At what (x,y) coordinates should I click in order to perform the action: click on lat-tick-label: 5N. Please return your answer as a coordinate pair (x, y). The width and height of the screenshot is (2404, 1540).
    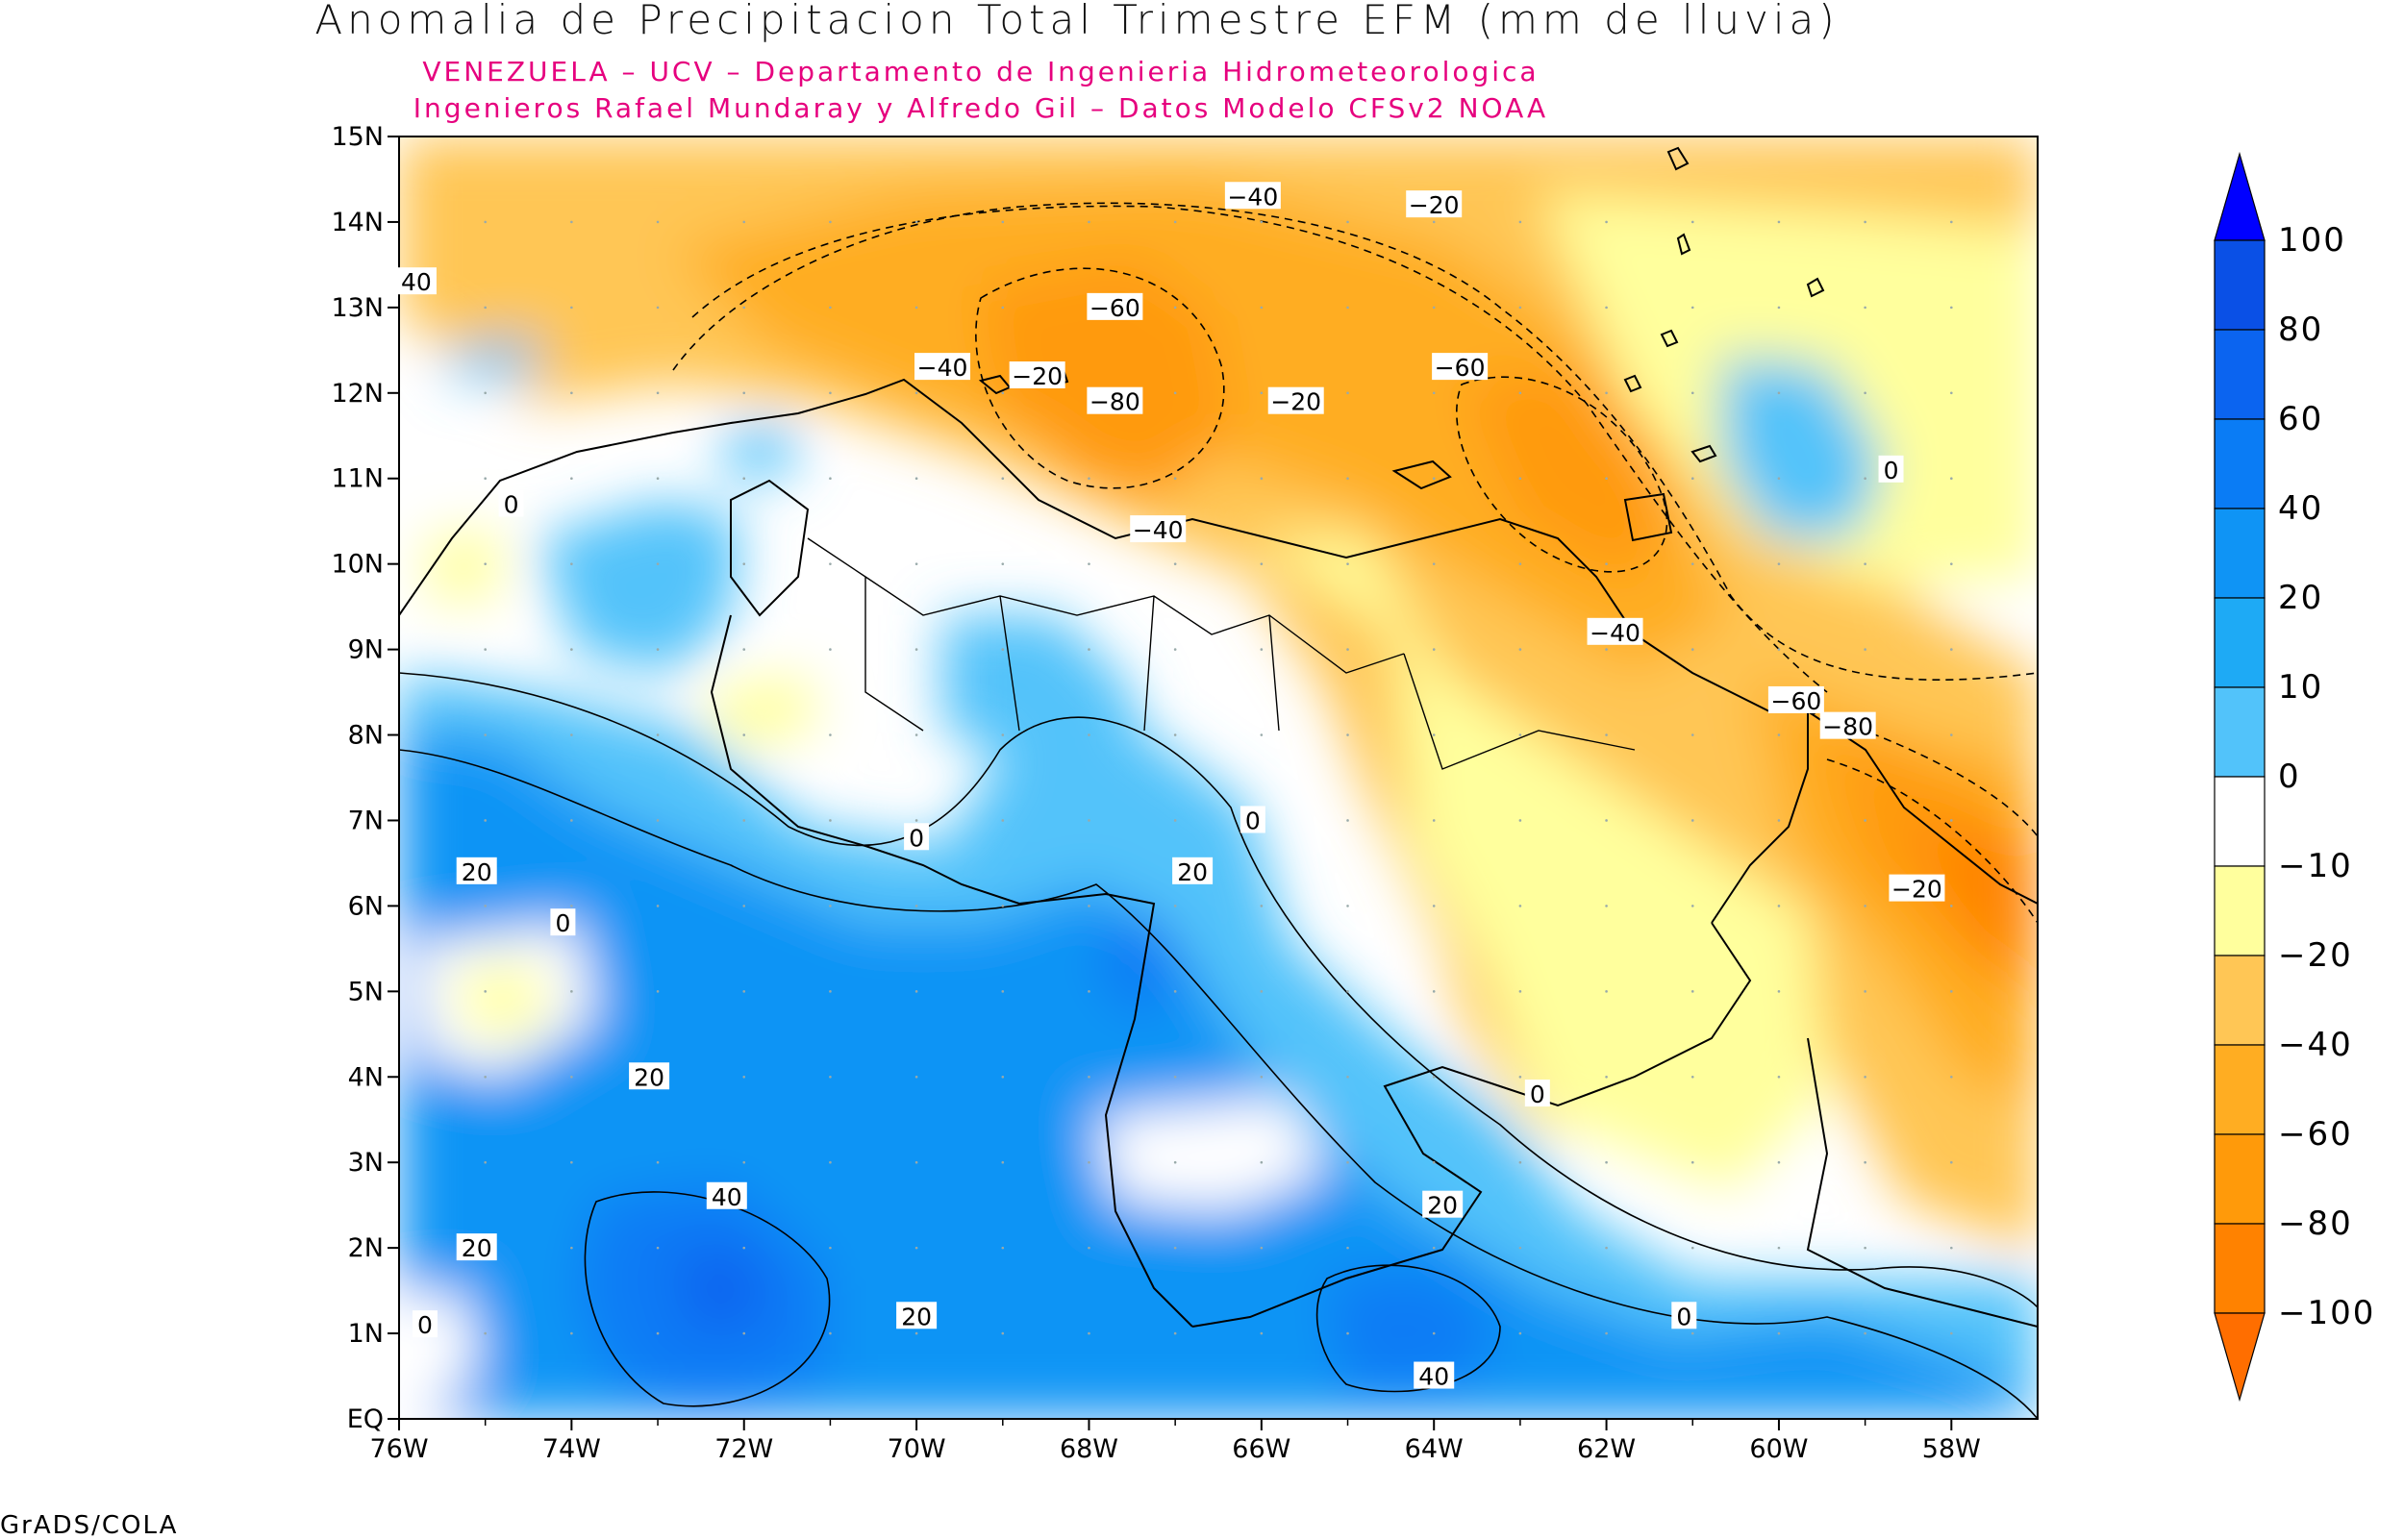
    Looking at the image, I should click on (366, 992).